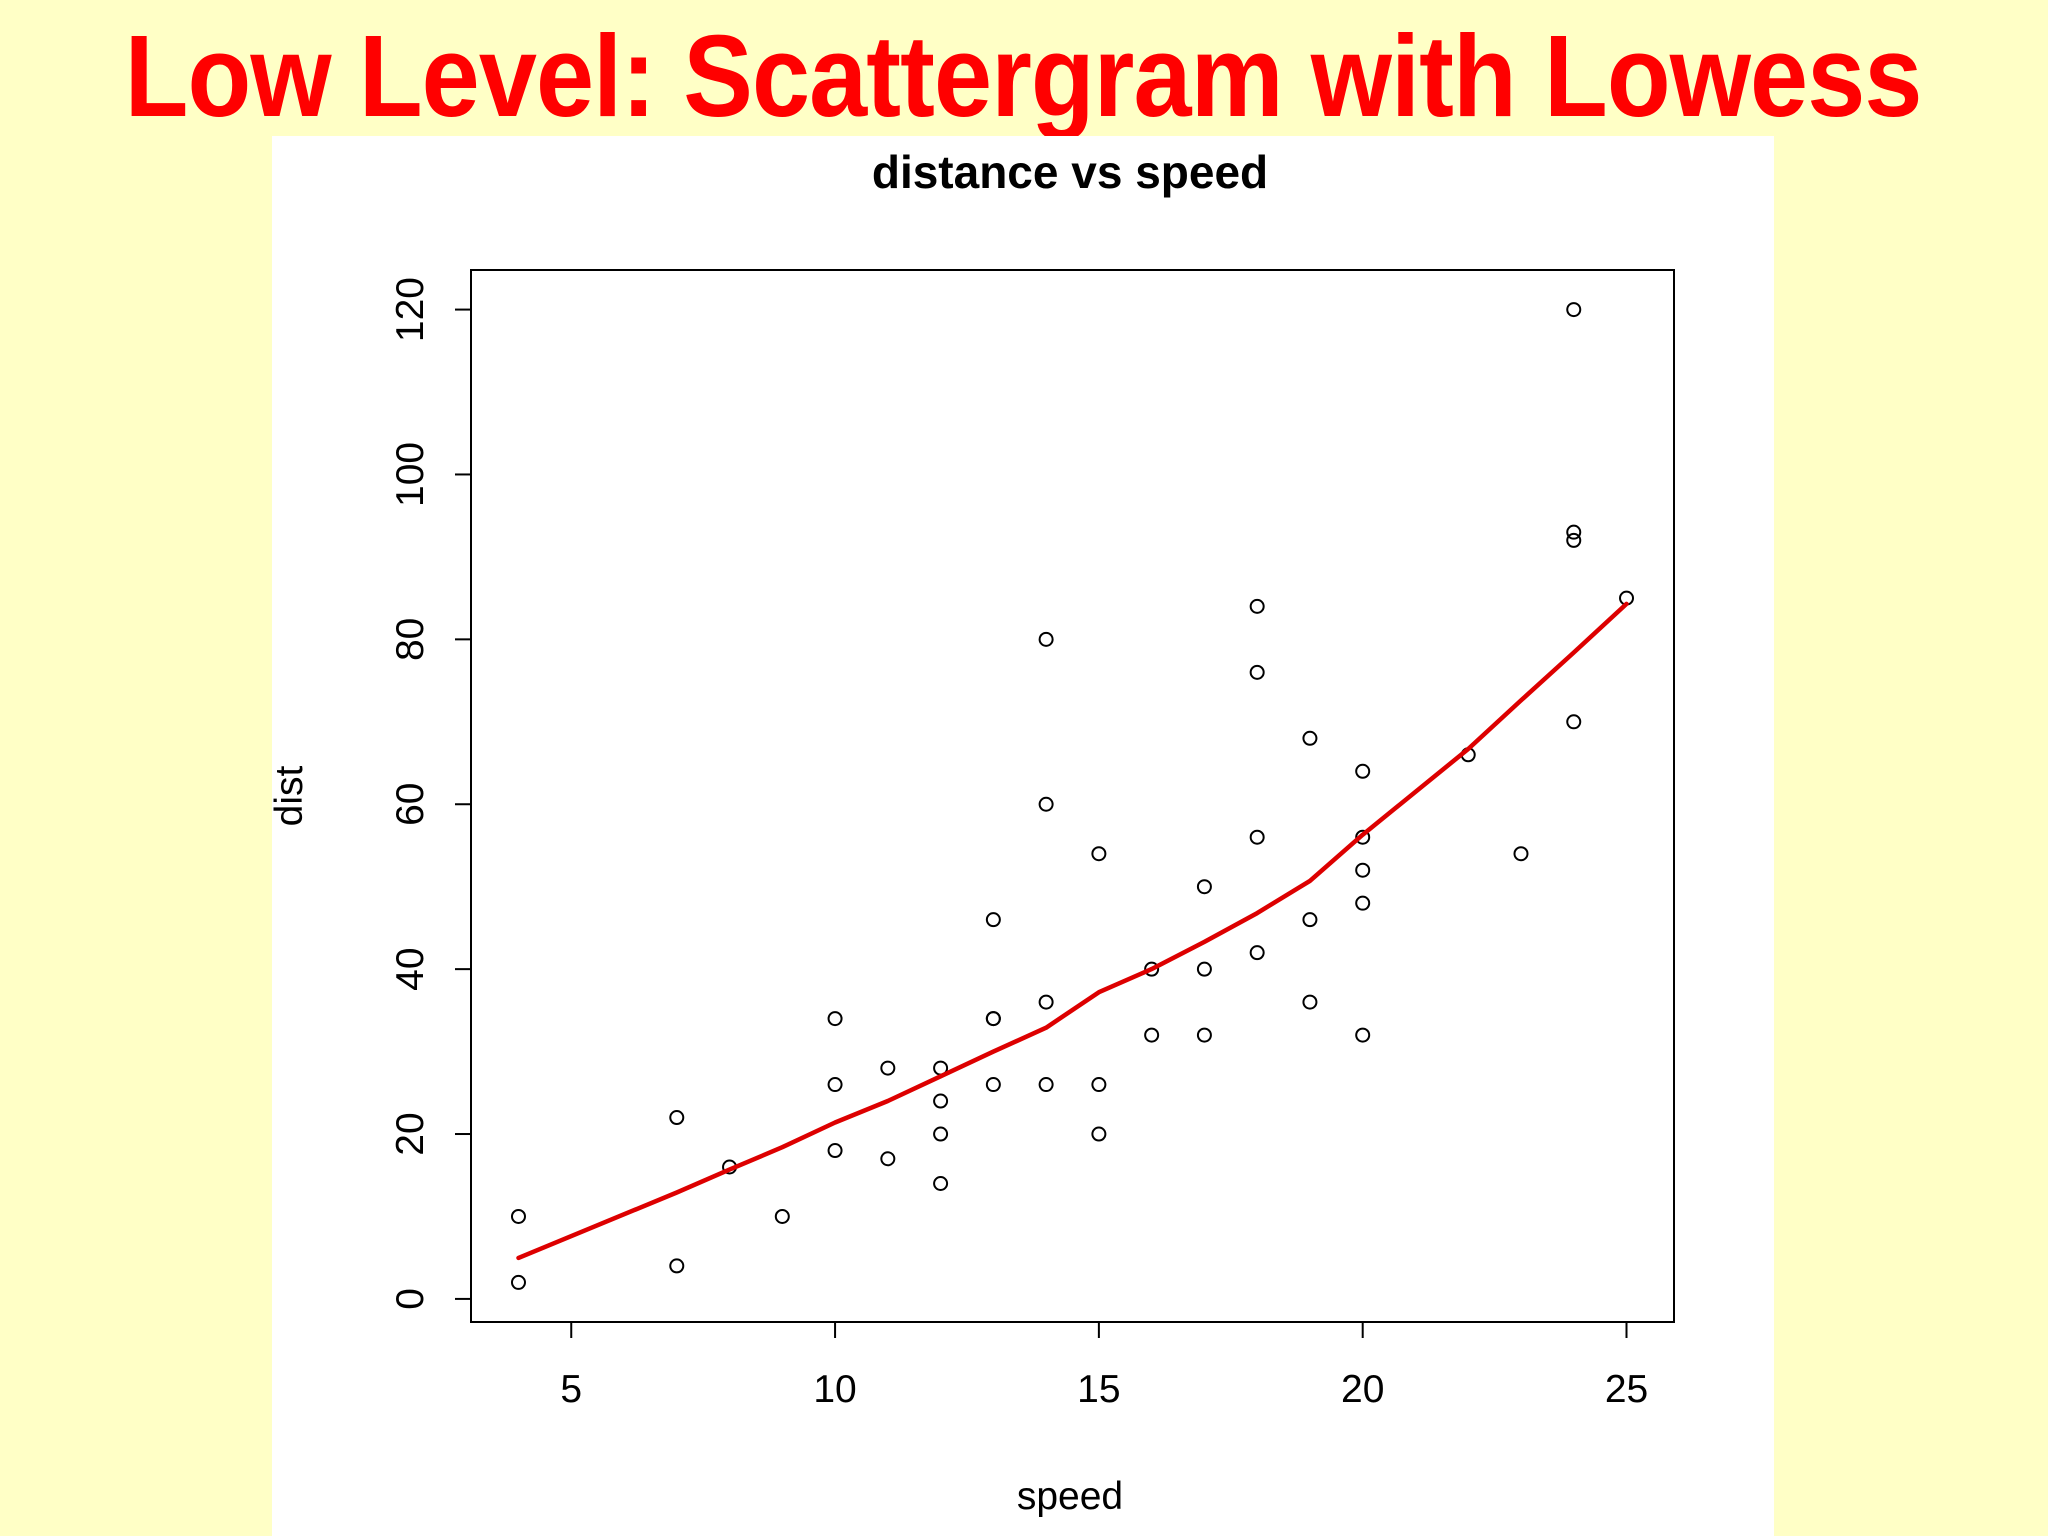  Describe the element at coordinates (571, 1389) in the screenshot. I see `x-tick-label: 5` at that location.